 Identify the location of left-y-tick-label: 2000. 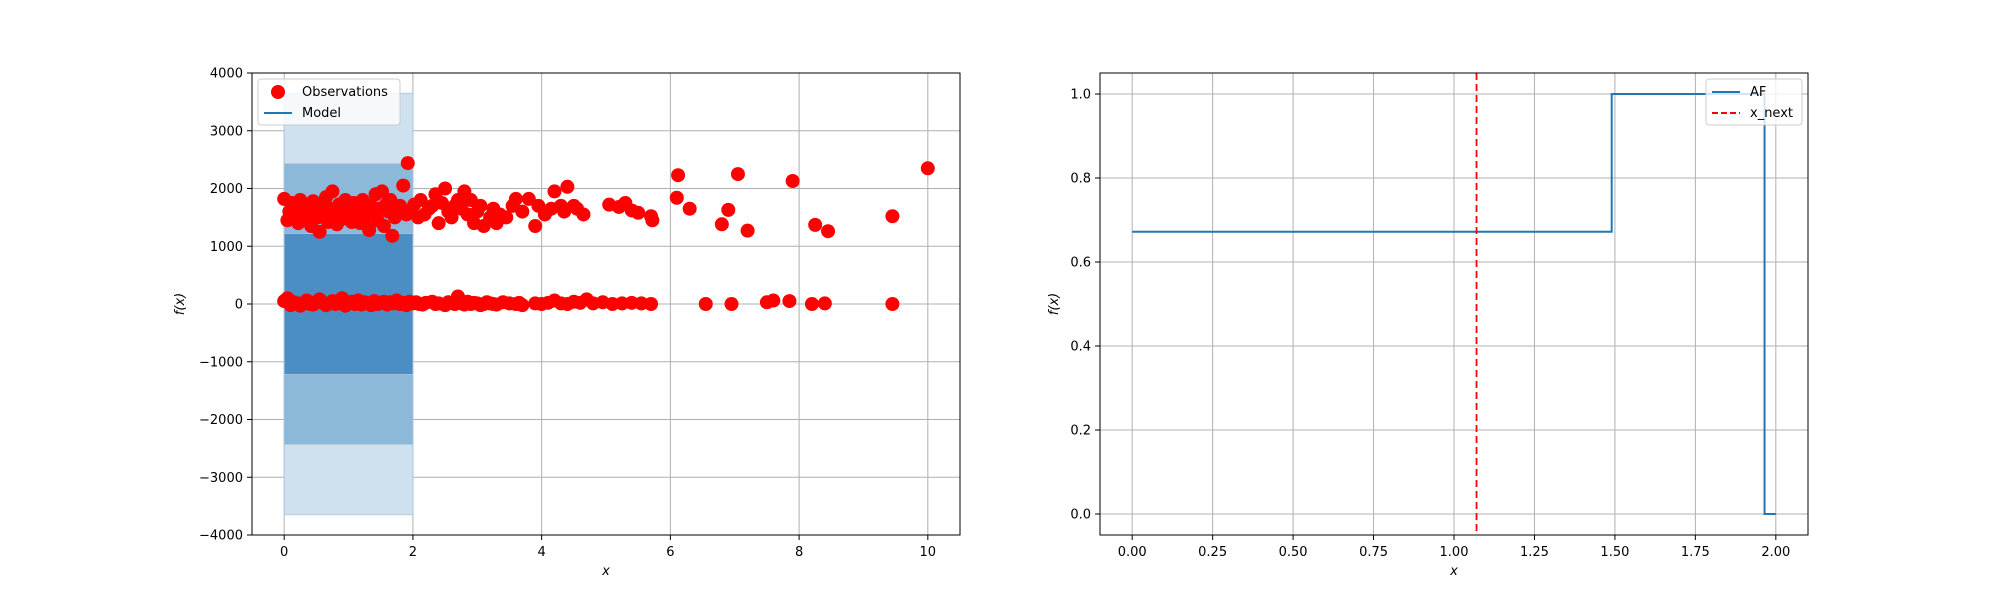
(226, 189).